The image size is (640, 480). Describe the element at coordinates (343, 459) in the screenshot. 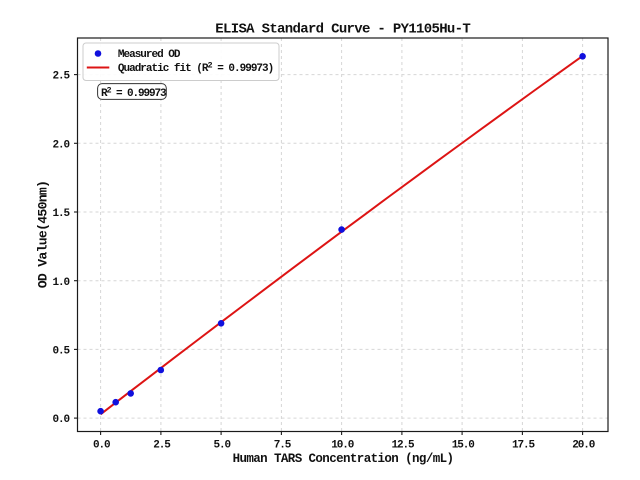

I see `svg-text:Human TARS Concentration (ng/m: Human TARS Concentration (ng/mL)` at that location.